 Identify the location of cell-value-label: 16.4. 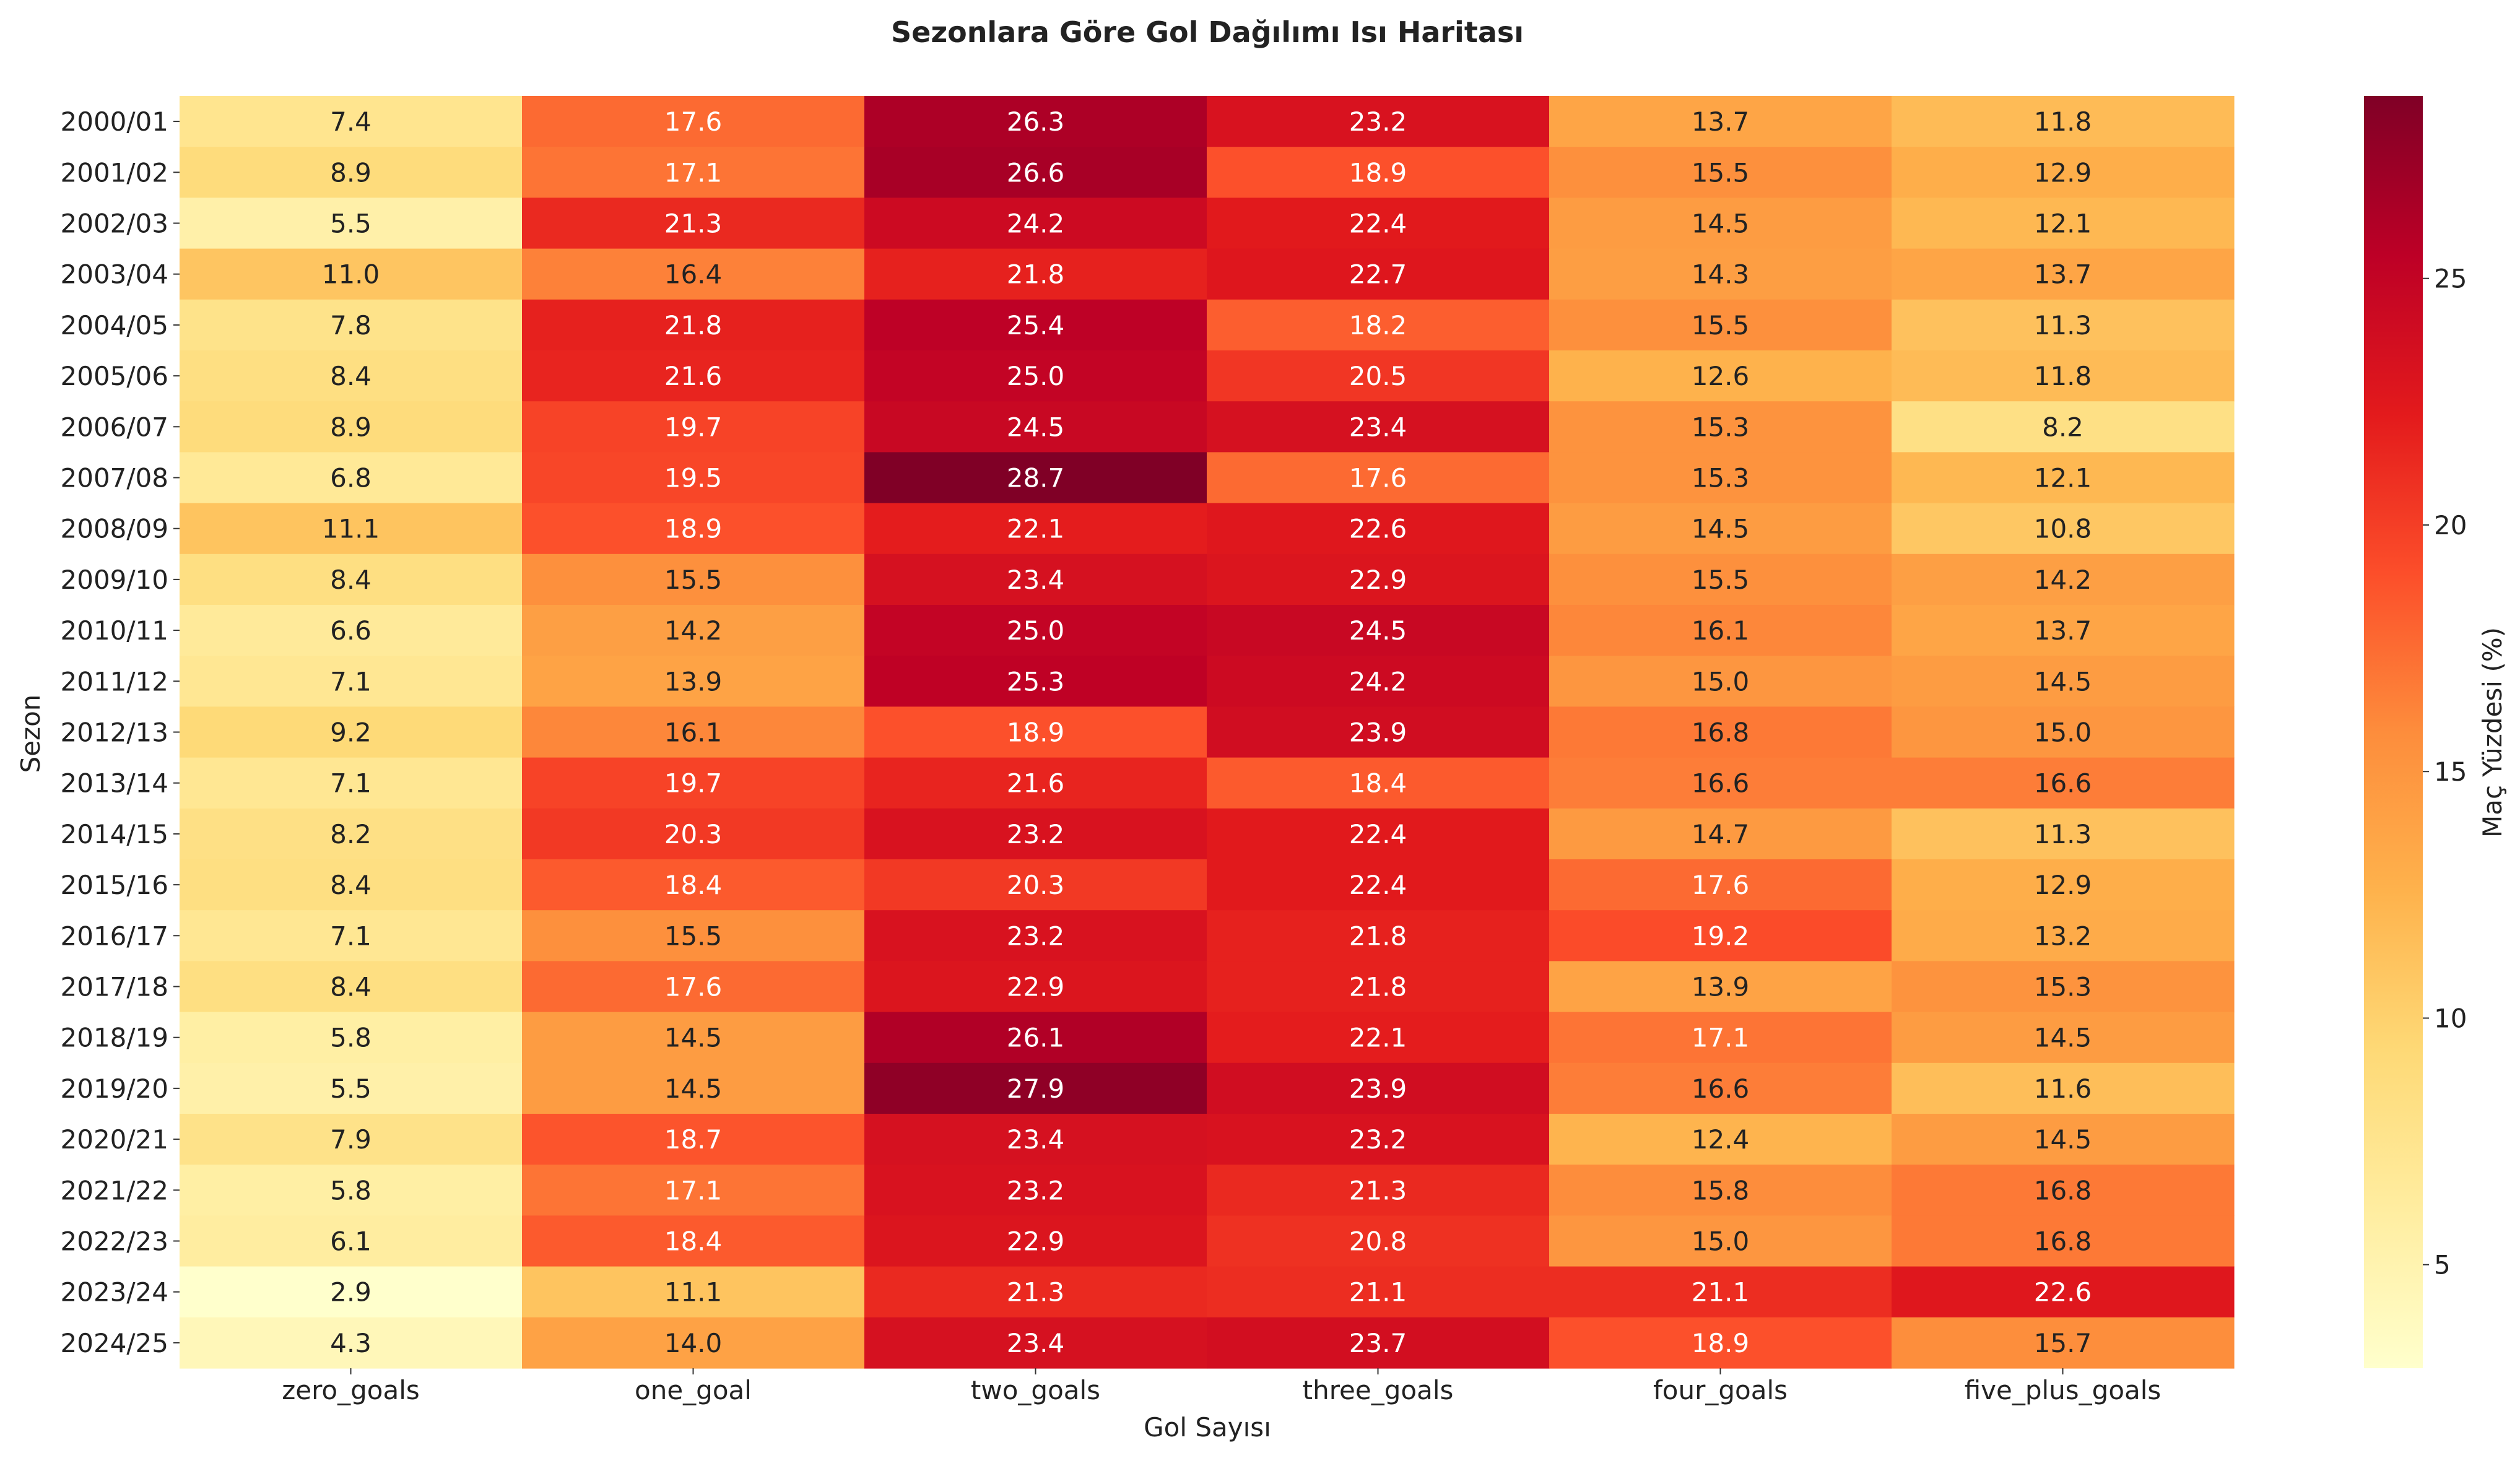
(694, 274).